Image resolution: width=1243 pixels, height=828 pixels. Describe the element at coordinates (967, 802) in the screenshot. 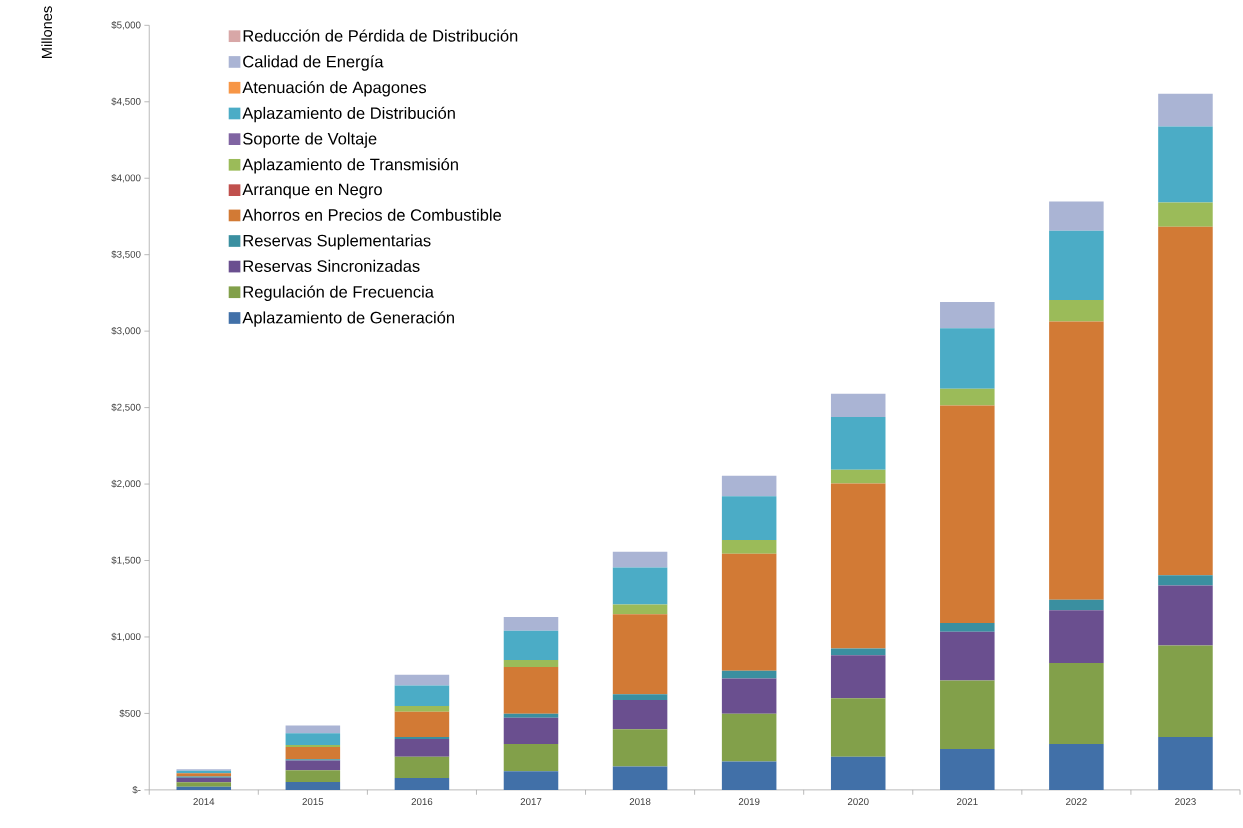

I see `x-tick-label: 2021` at that location.